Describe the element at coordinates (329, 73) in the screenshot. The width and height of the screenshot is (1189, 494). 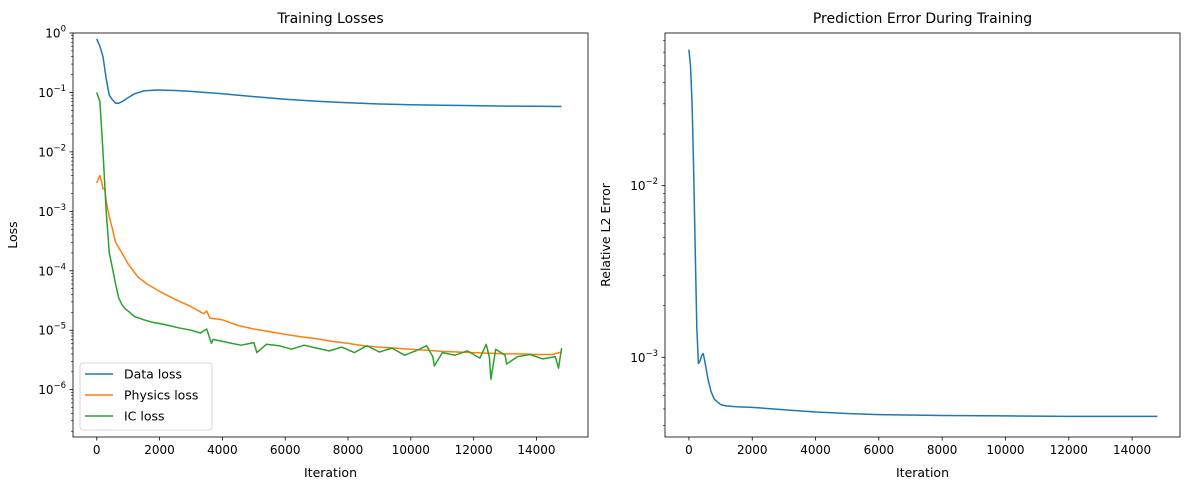
I see `series-line-data-loss` at that location.